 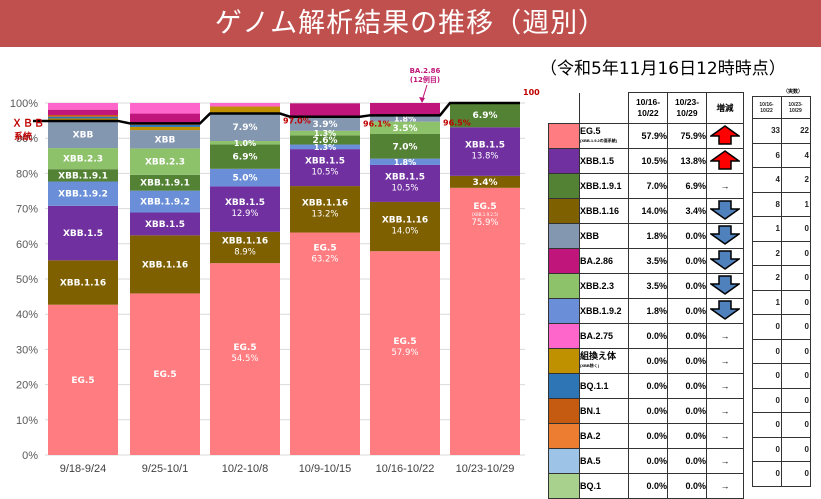 What do you see at coordinates (485, 214) in the screenshot?
I see `segment-note: (XBB.1.9.2.5)` at bounding box center [485, 214].